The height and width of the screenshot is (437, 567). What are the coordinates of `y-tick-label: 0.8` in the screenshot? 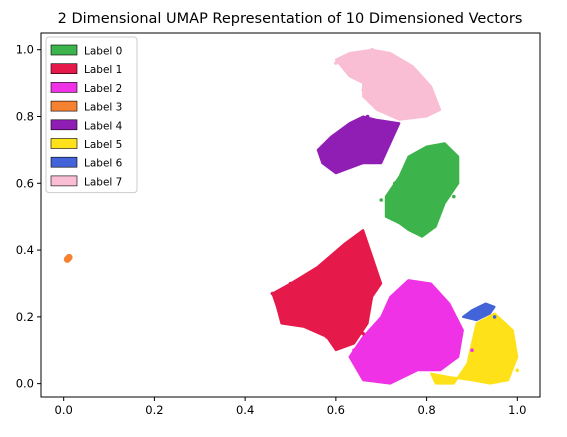 It's located at (25, 116).